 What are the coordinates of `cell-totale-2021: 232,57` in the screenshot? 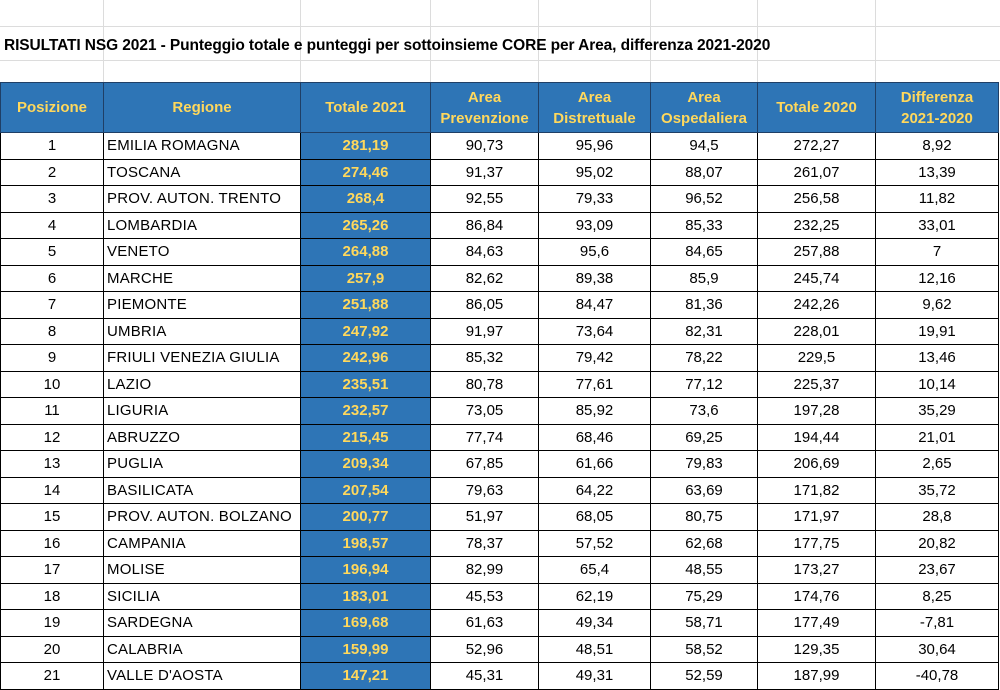 It's located at (365, 411).